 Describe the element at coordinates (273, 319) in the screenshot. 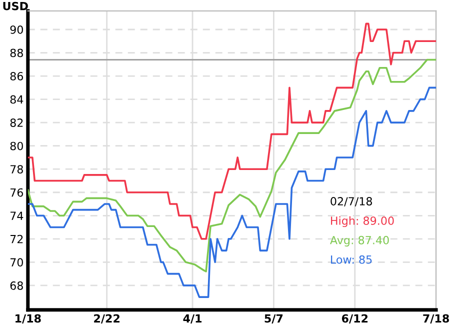

I see `x-tick-label: 5/7` at that location.